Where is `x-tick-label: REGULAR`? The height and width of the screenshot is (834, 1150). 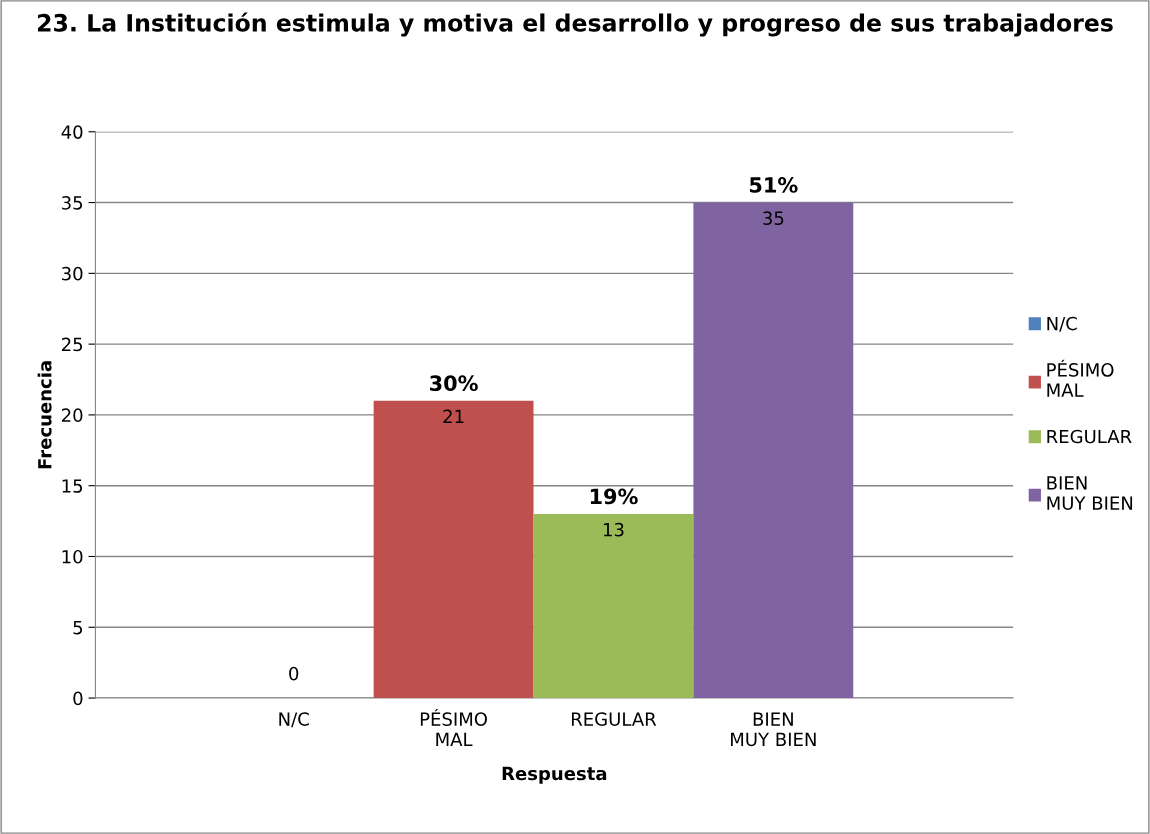 x-tick-label: REGULAR is located at coordinates (614, 719).